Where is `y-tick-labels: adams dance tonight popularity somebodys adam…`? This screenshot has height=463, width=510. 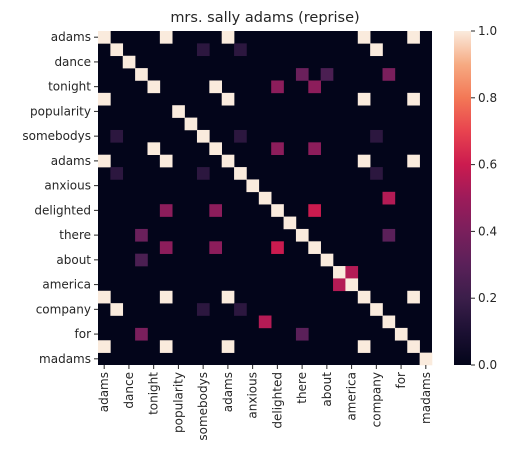
y-tick-labels: adams dance tonight popularity somebodys adam… is located at coordinates (60, 198).